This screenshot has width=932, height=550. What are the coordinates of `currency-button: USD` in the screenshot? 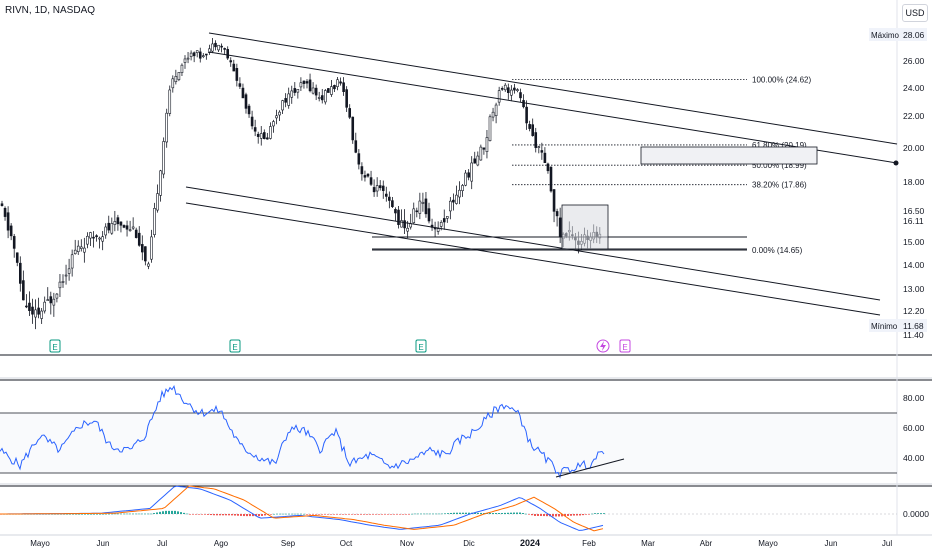 It's located at (915, 13).